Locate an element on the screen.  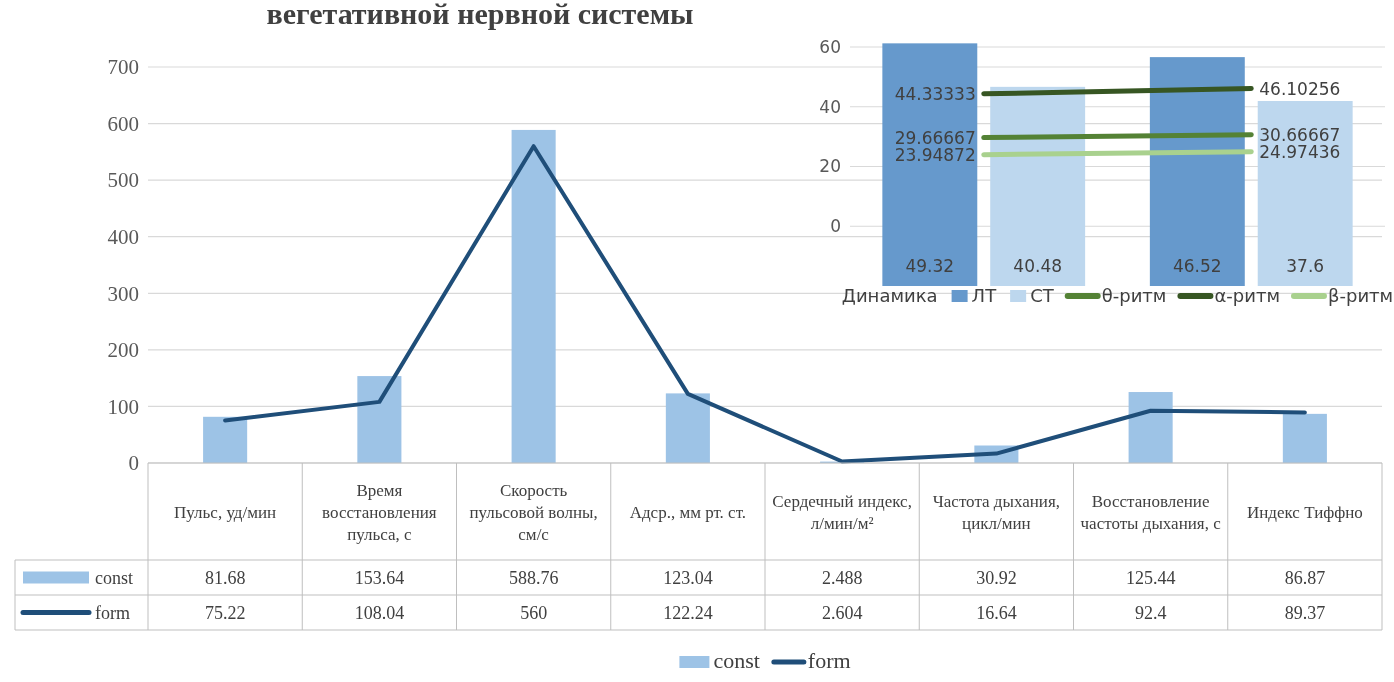
y-tick-label: 700 is located at coordinates (123, 67).